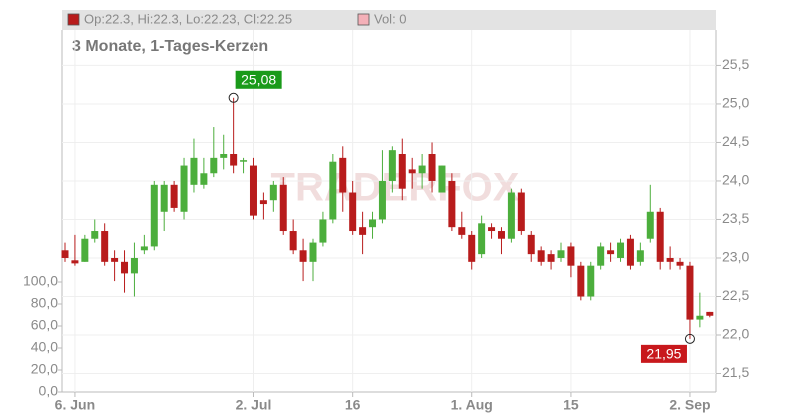  Describe the element at coordinates (571, 405) in the screenshot. I see `x-tick-label: 15` at that location.